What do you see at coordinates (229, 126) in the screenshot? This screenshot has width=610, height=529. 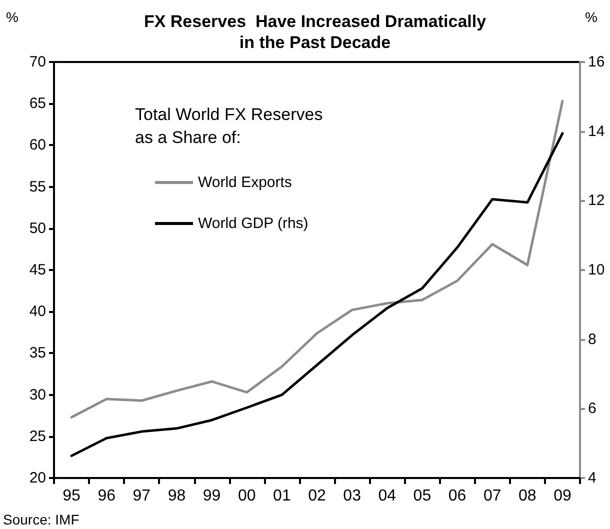 I see `annotation: Total World FX Reserves as a Share of:` at bounding box center [229, 126].